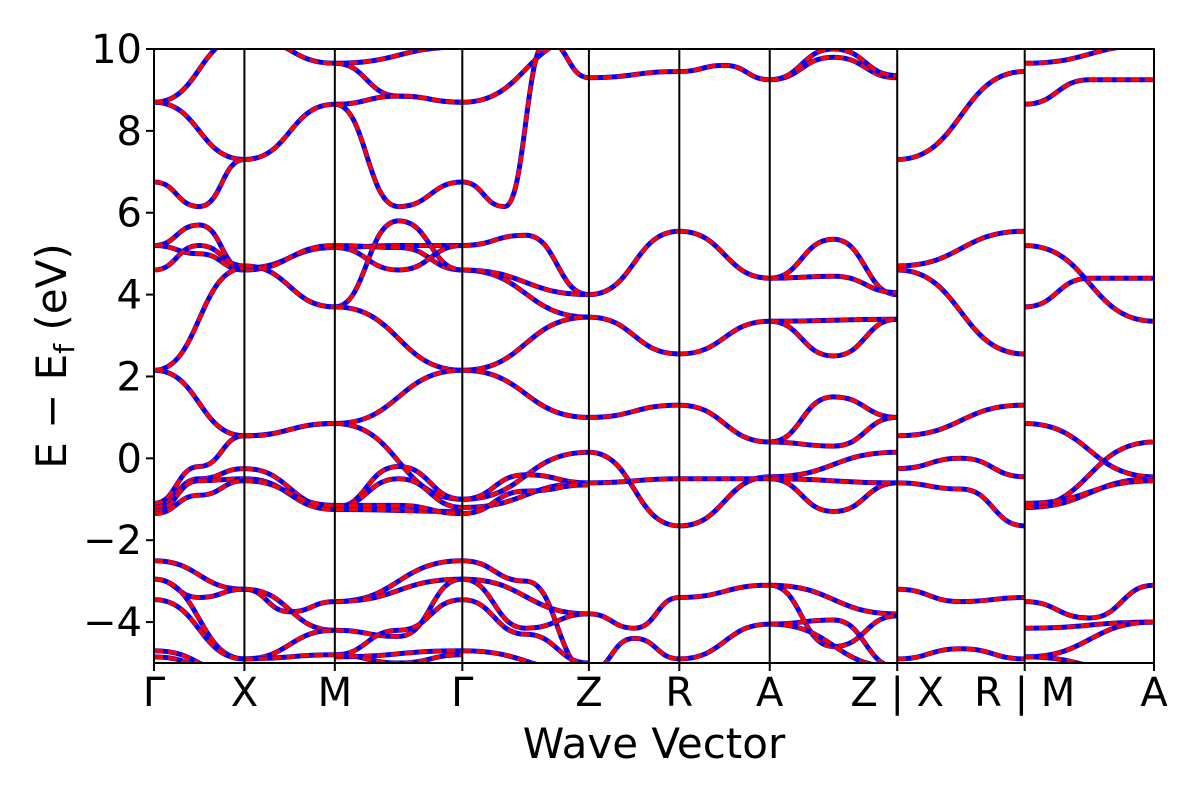  What do you see at coordinates (118, 336) in the screenshot?
I see `y-axis: −4 −2 0 2 4 6 8 10` at bounding box center [118, 336].